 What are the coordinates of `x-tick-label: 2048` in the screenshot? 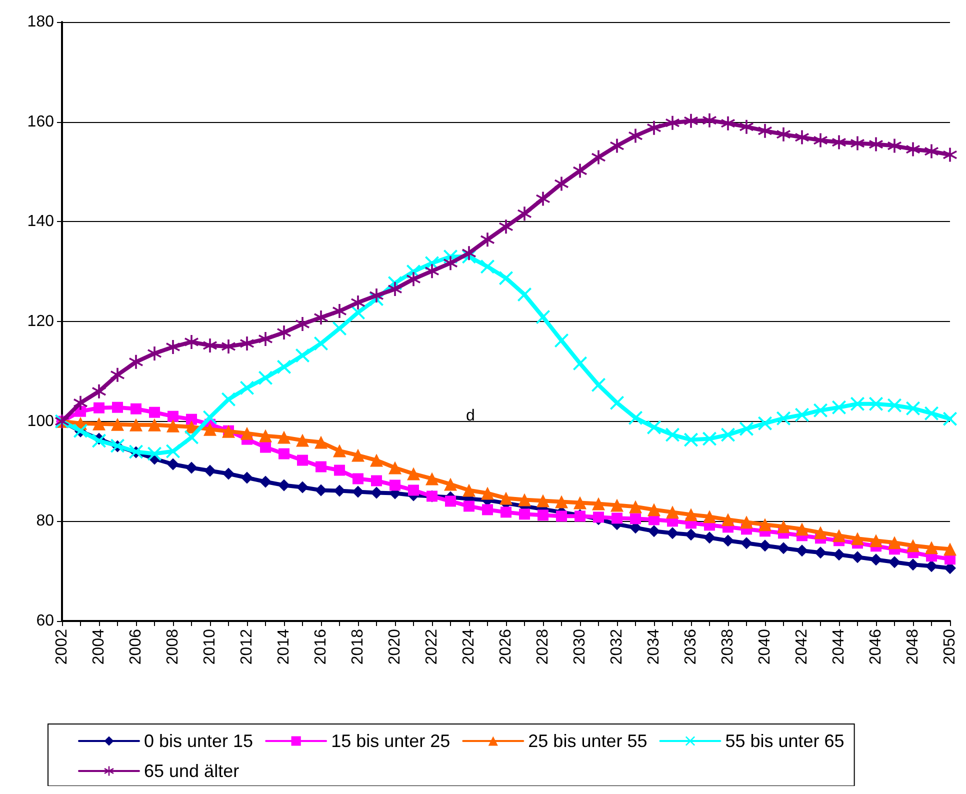 It's located at (913, 646).